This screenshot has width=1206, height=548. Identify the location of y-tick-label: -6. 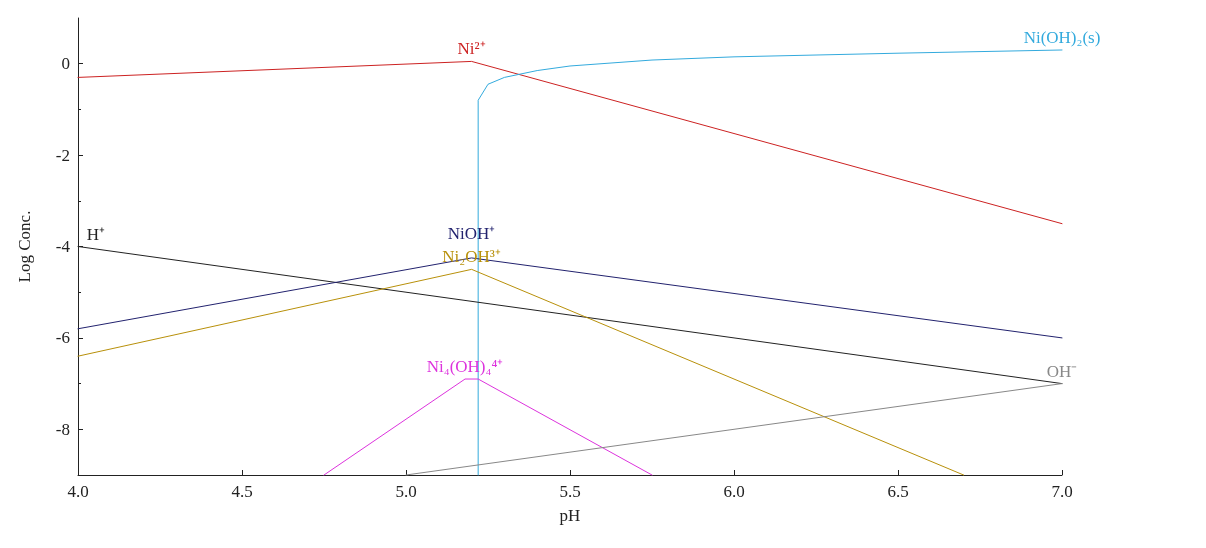
(62, 338).